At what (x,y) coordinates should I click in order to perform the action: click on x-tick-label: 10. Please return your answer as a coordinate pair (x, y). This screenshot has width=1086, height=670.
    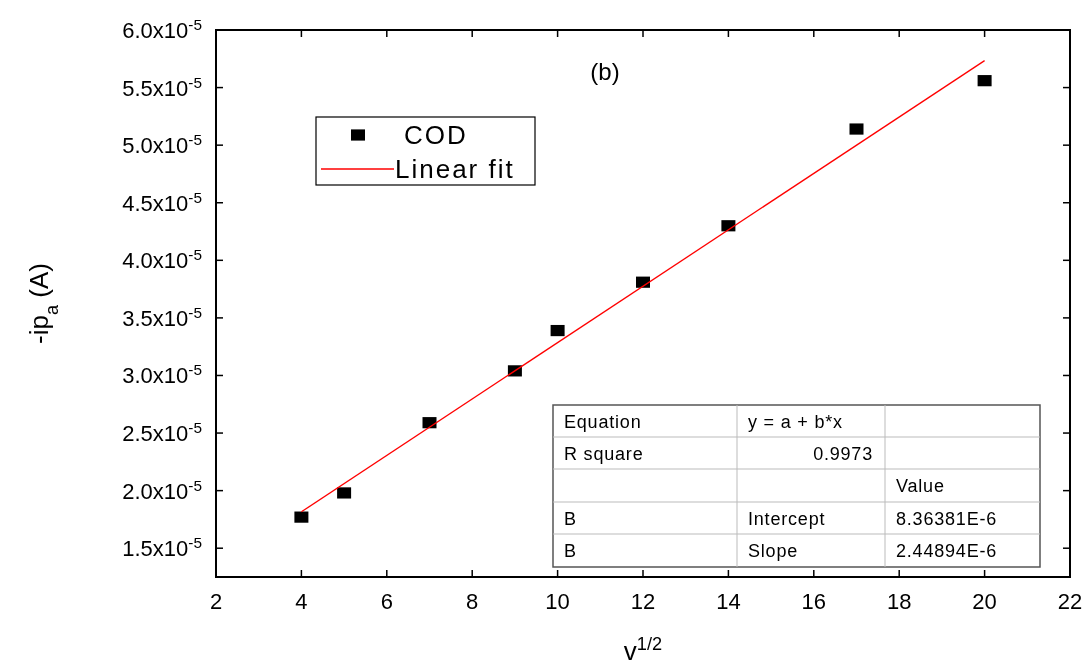
    Looking at the image, I should click on (557, 601).